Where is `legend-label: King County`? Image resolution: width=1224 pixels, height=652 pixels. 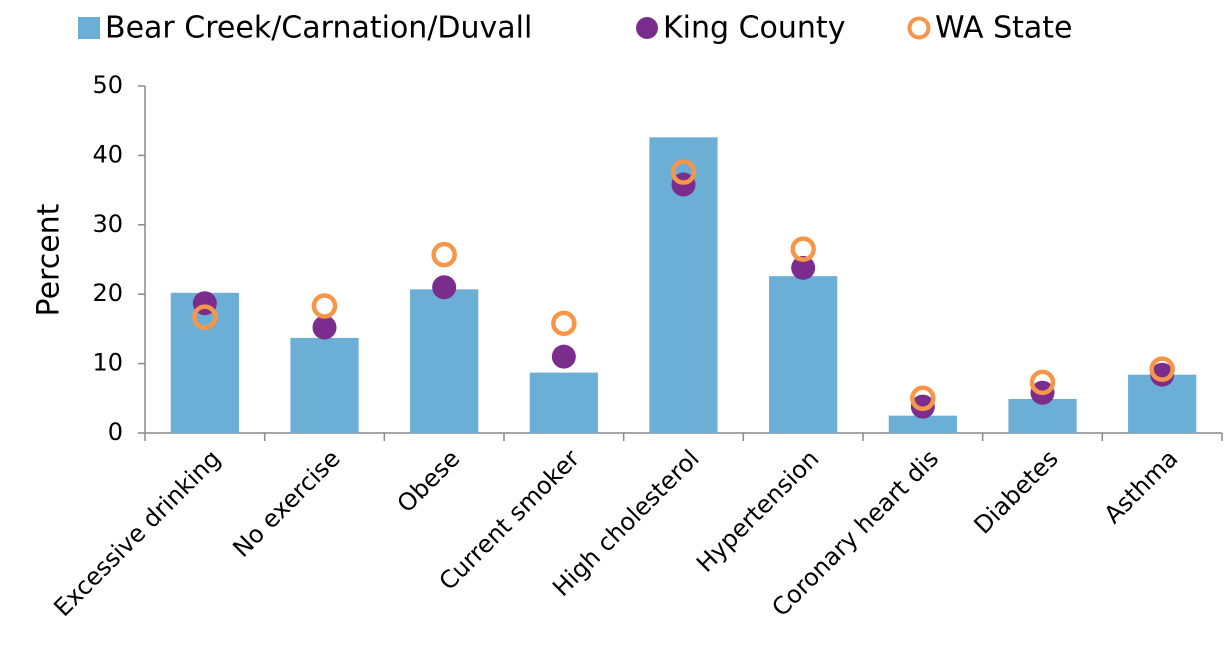
legend-label: King County is located at coordinates (754, 28).